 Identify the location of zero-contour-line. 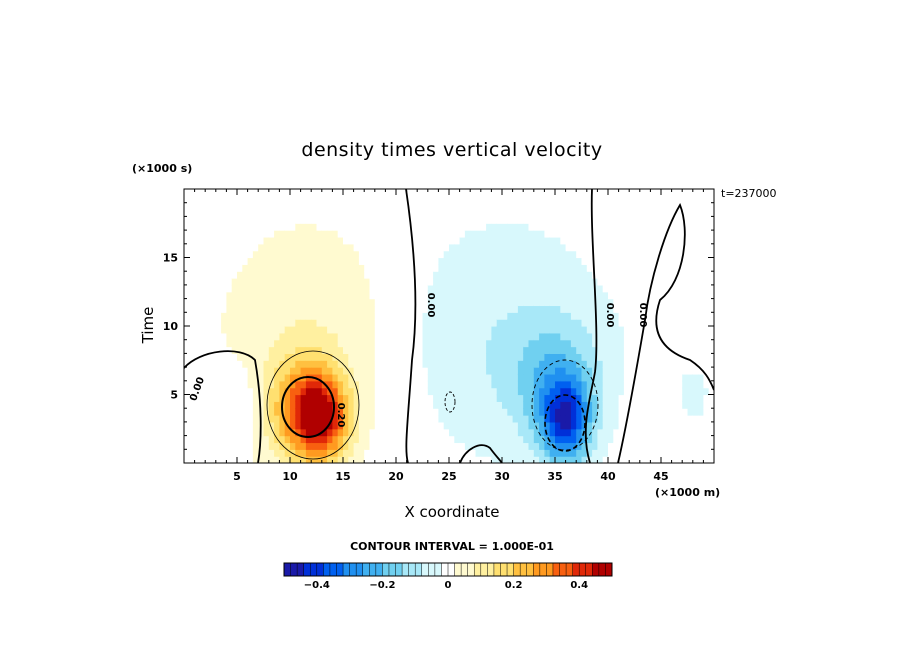
(665, 332).